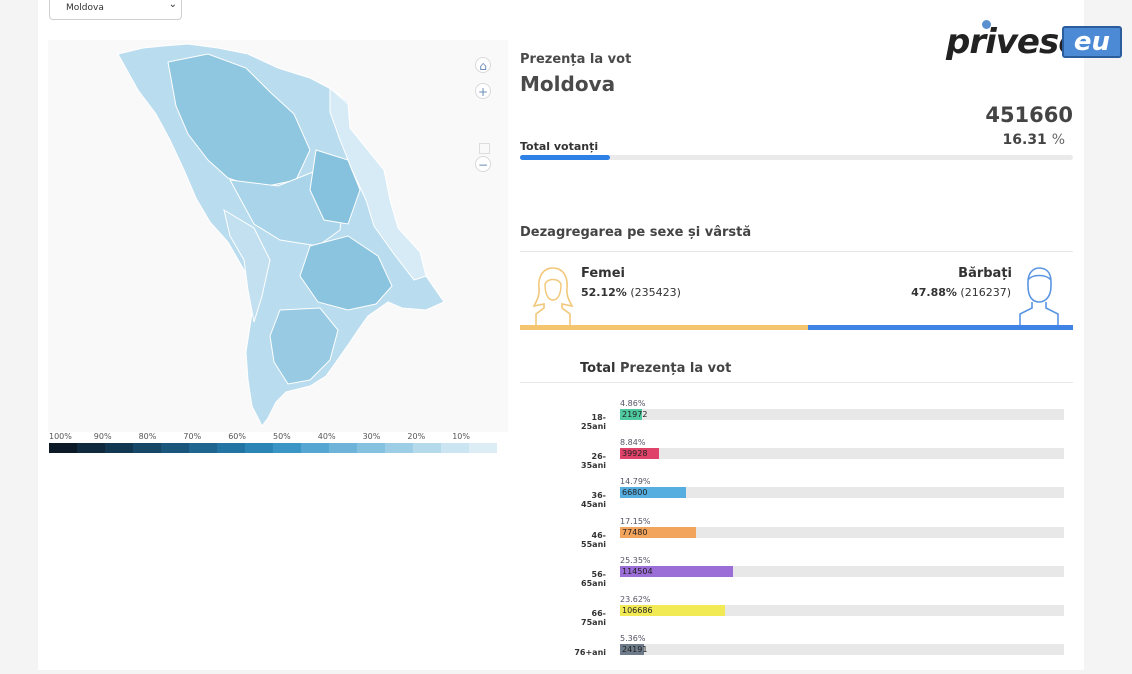 This screenshot has width=1132, height=674. Describe the element at coordinates (842, 414) in the screenshot. I see `age-bar-track: 21972` at that location.